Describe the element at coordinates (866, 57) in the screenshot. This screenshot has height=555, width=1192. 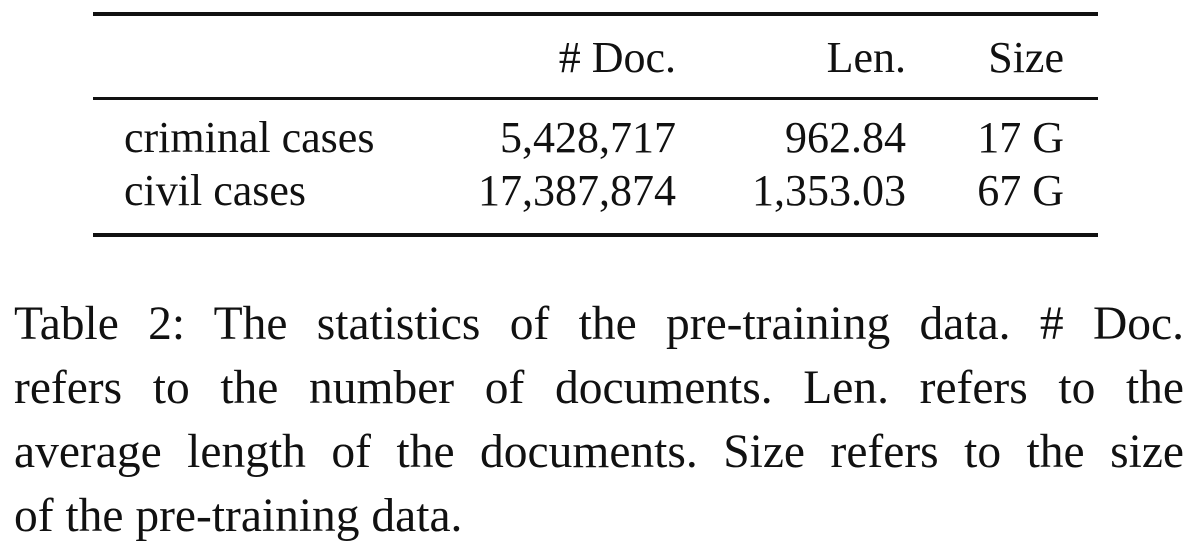
I see `header-len: Len.` at that location.